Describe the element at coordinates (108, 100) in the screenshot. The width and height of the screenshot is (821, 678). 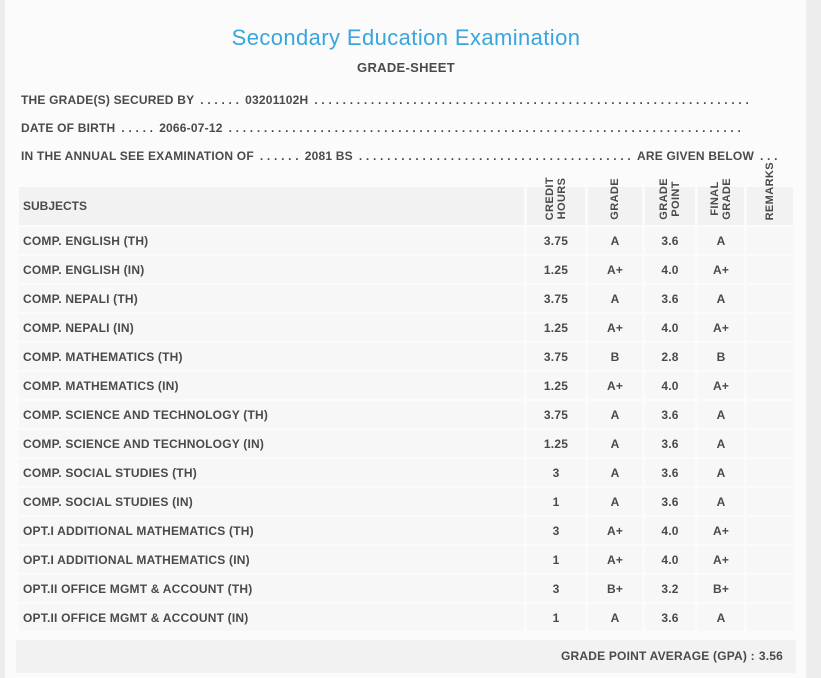
I see `info-label: THE GRADE(S) SECURED BY` at that location.